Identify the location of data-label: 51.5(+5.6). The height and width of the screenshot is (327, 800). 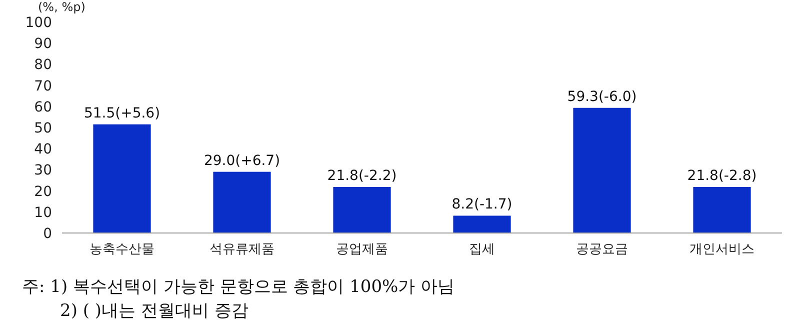
(122, 113).